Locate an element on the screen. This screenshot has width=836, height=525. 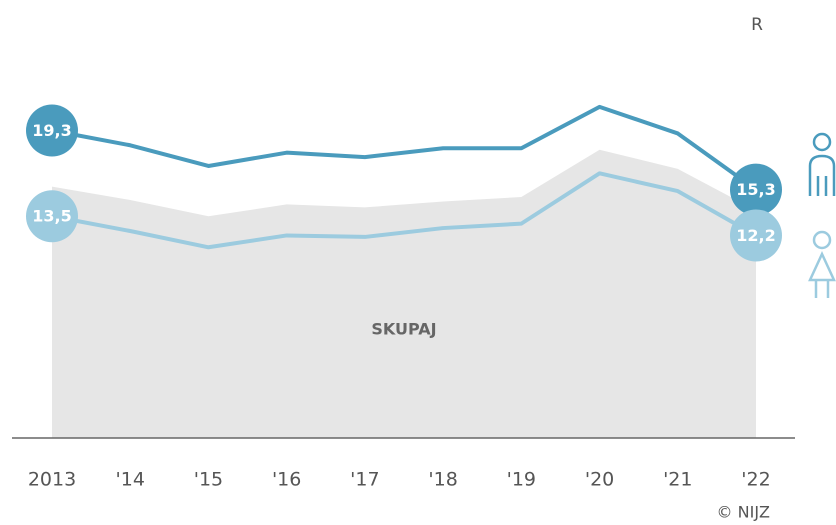
corner-text: R is located at coordinates (757, 25).